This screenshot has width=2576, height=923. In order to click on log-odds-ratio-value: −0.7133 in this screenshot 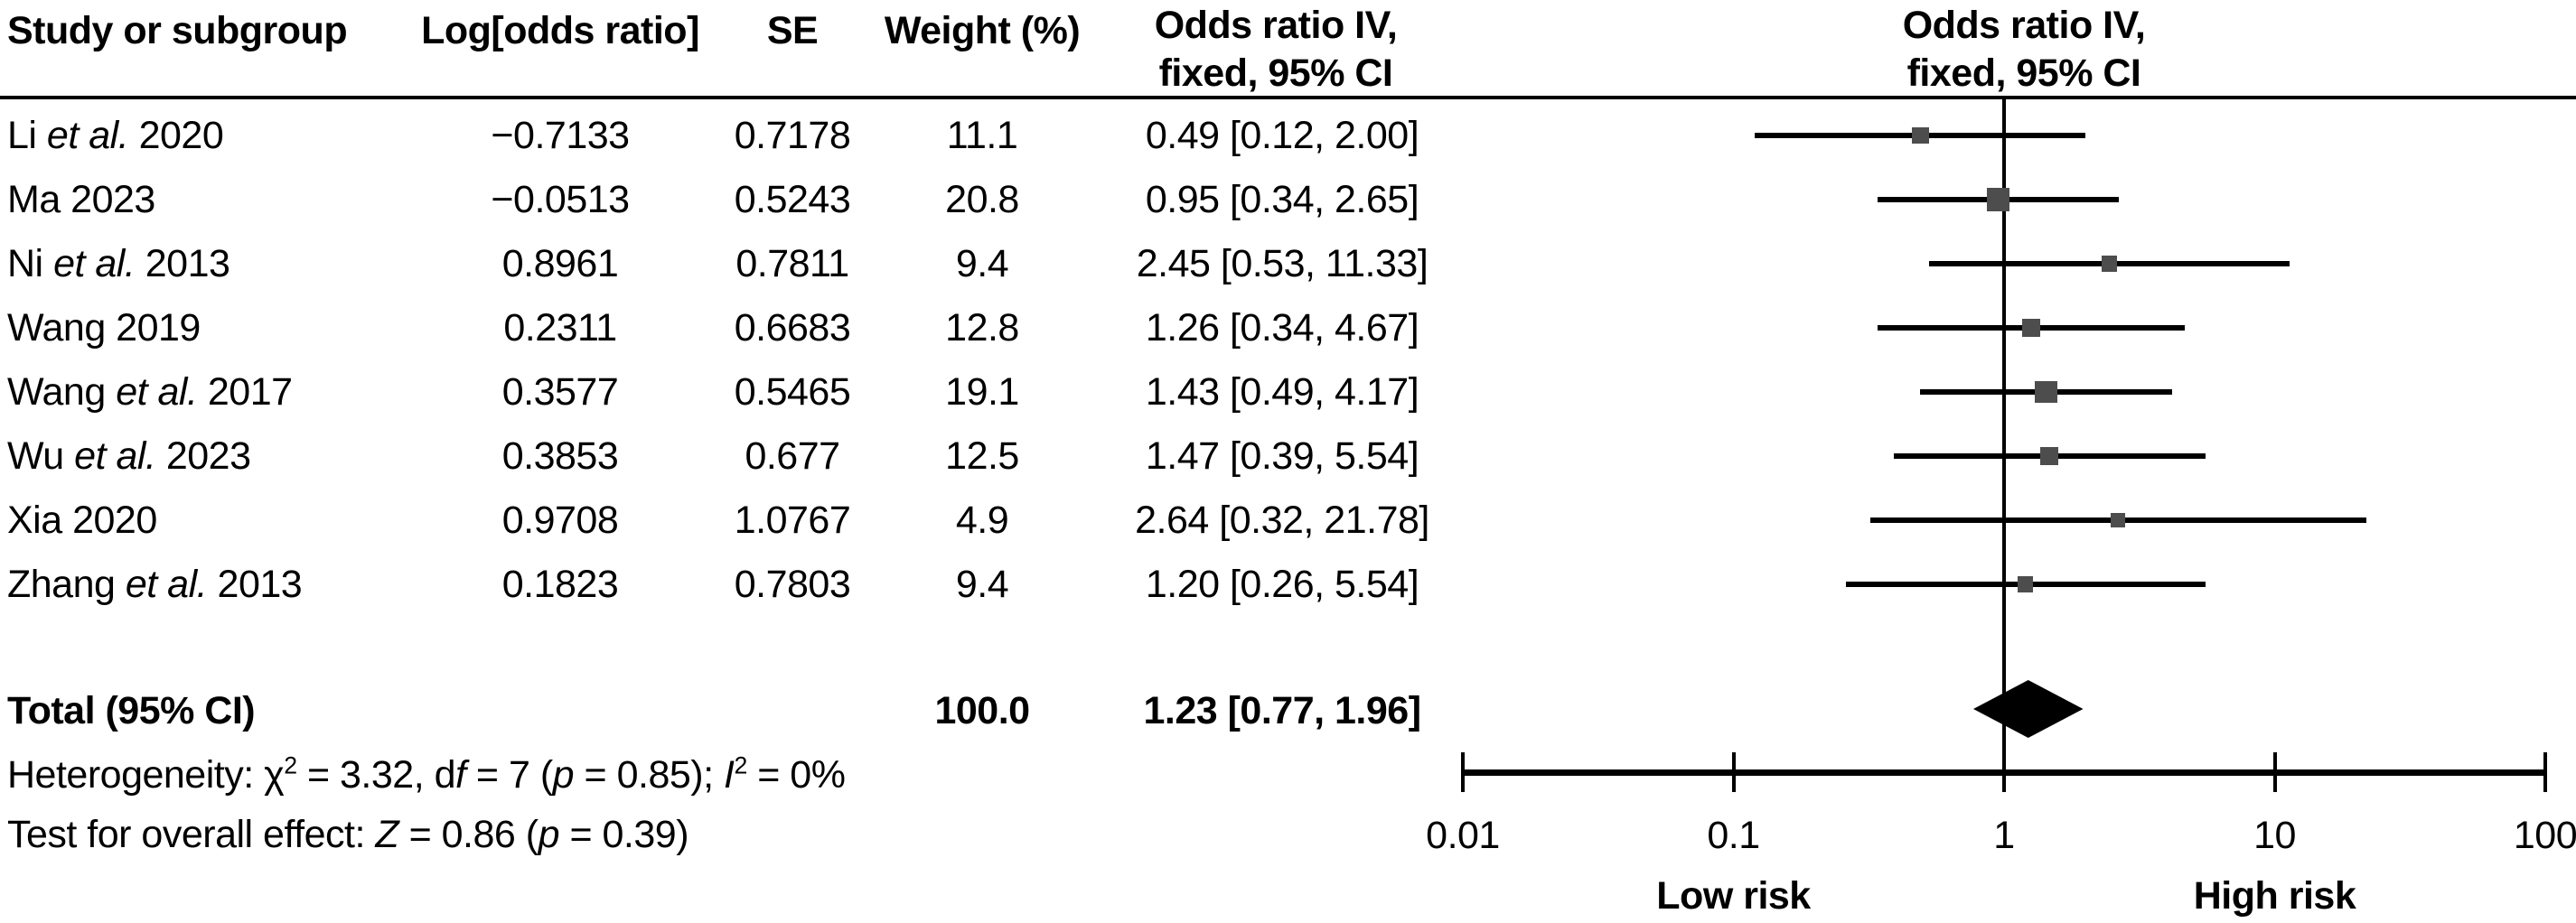, I will do `click(560, 135)`.